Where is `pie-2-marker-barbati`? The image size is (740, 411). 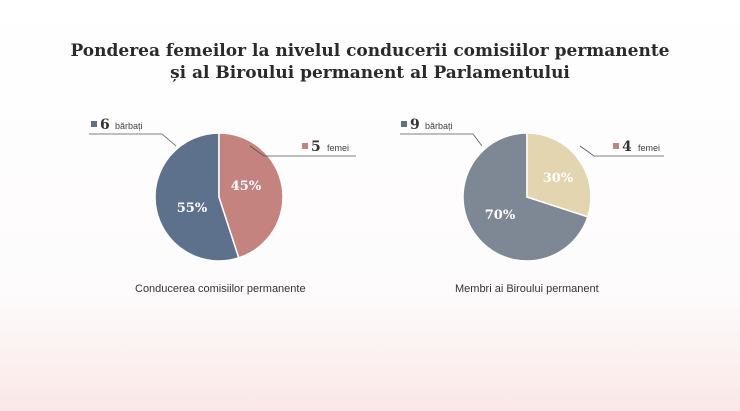 pie-2-marker-barbati is located at coordinates (404, 124).